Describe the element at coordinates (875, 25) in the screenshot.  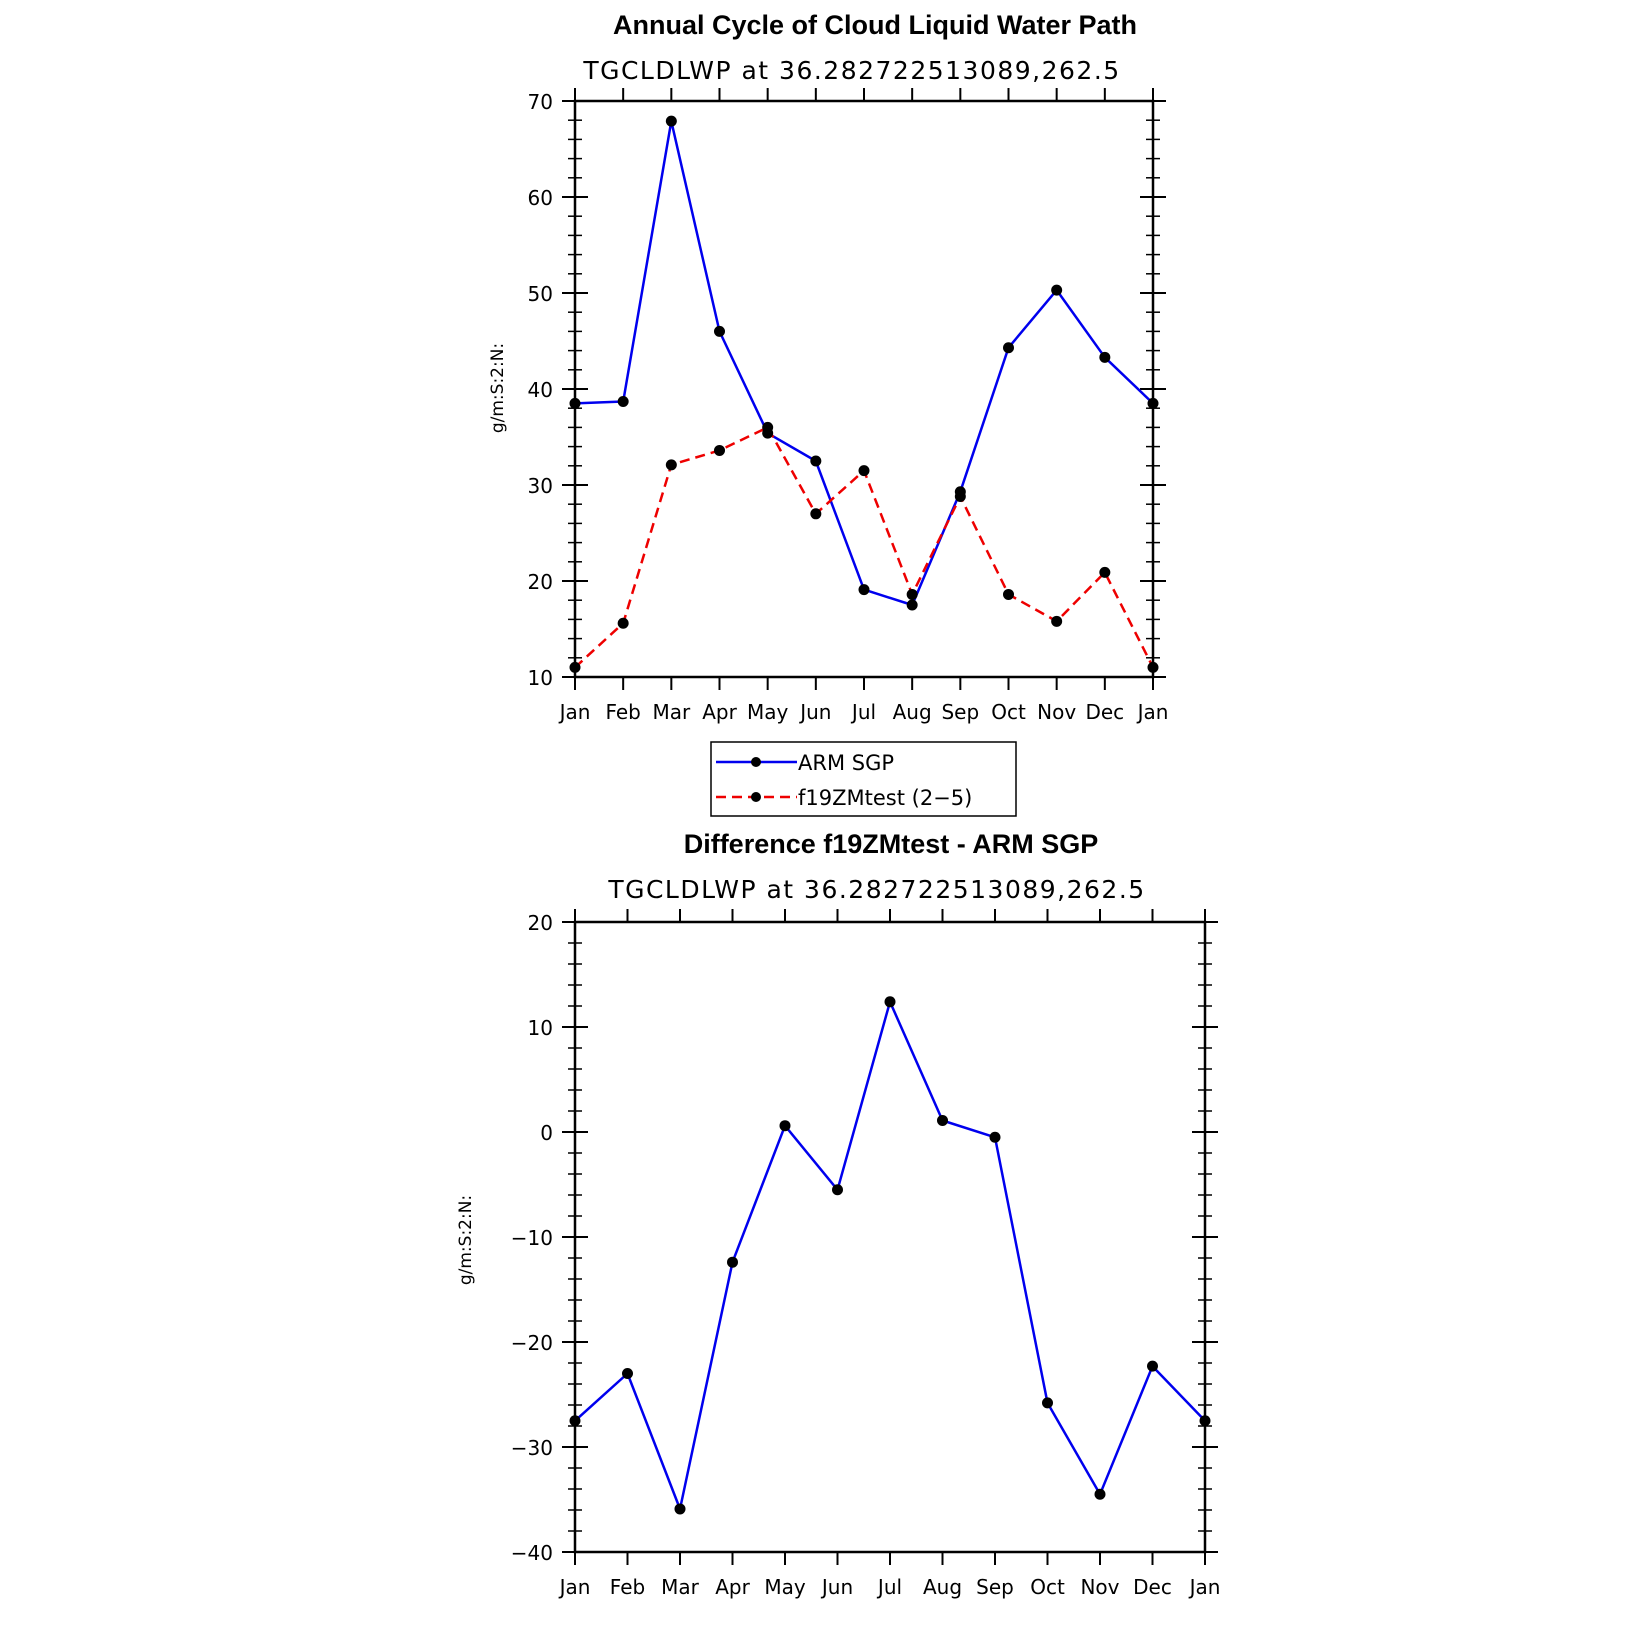
I see `chart-title: Annual Cycle of Cloud Liquid Water Path` at that location.